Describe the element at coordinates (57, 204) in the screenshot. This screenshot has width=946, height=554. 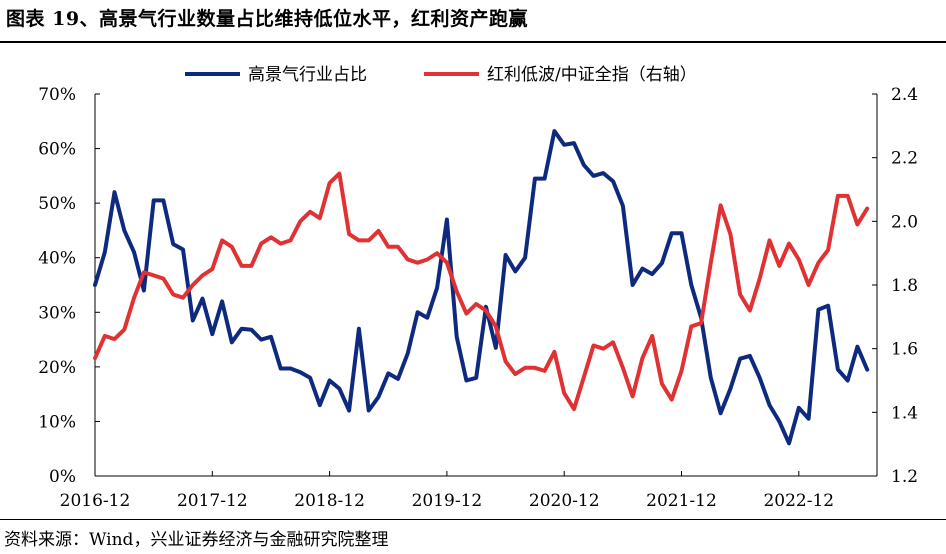
I see `left-tick-label: 50%` at that location.